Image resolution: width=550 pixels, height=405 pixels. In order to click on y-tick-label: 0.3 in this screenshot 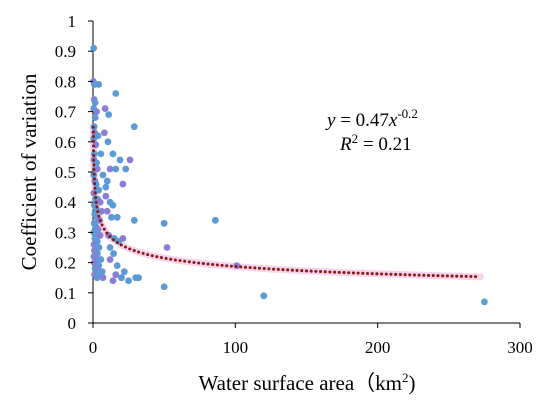, I will do `click(65, 232)`.